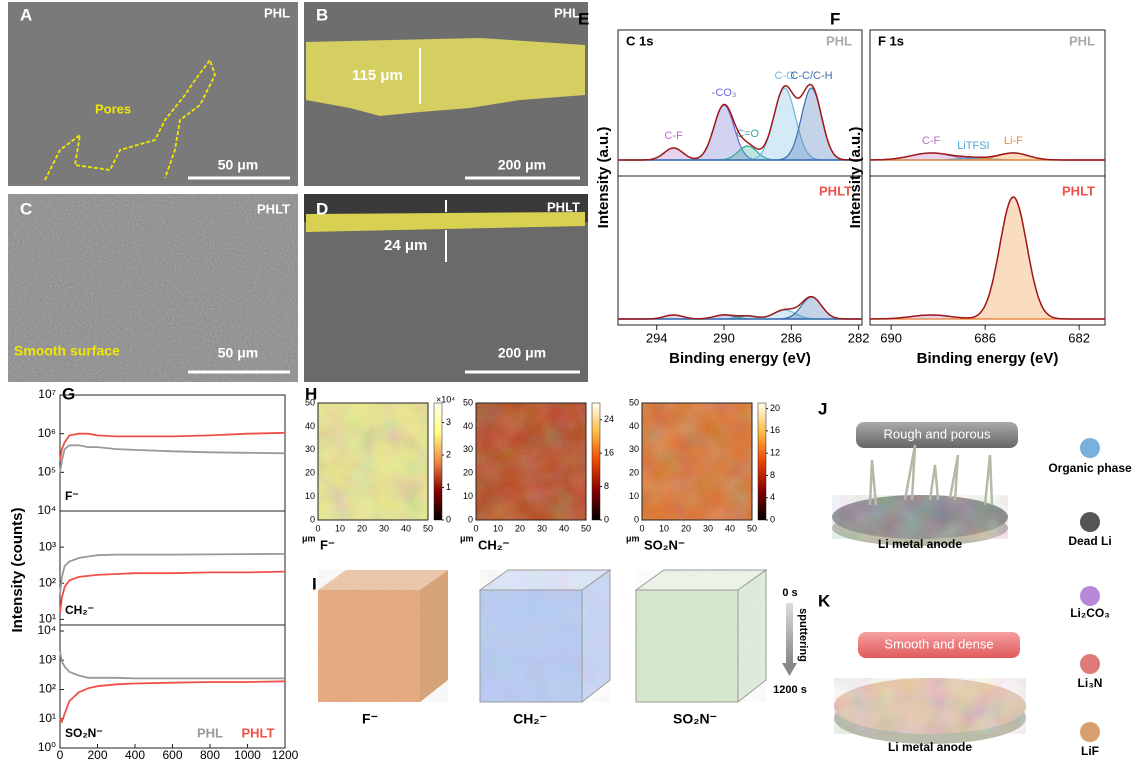 The width and height of the screenshot is (1136, 761). Describe the element at coordinates (775, 453) in the screenshot. I see `colorbar-label: 12` at that location.